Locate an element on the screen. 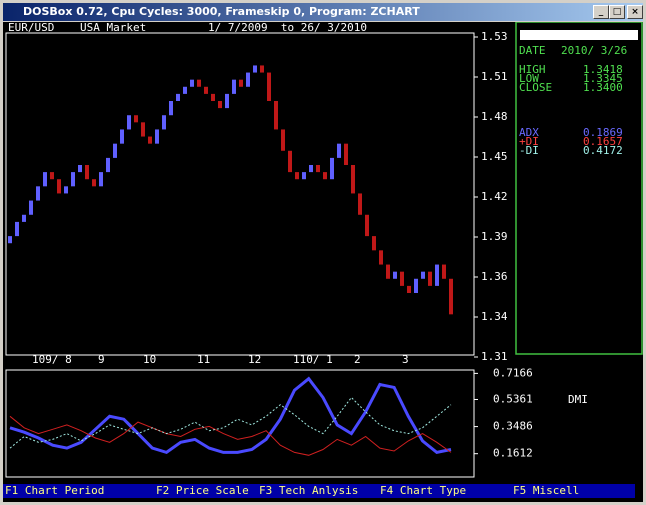  price-name: HIGH is located at coordinates (532, 69).